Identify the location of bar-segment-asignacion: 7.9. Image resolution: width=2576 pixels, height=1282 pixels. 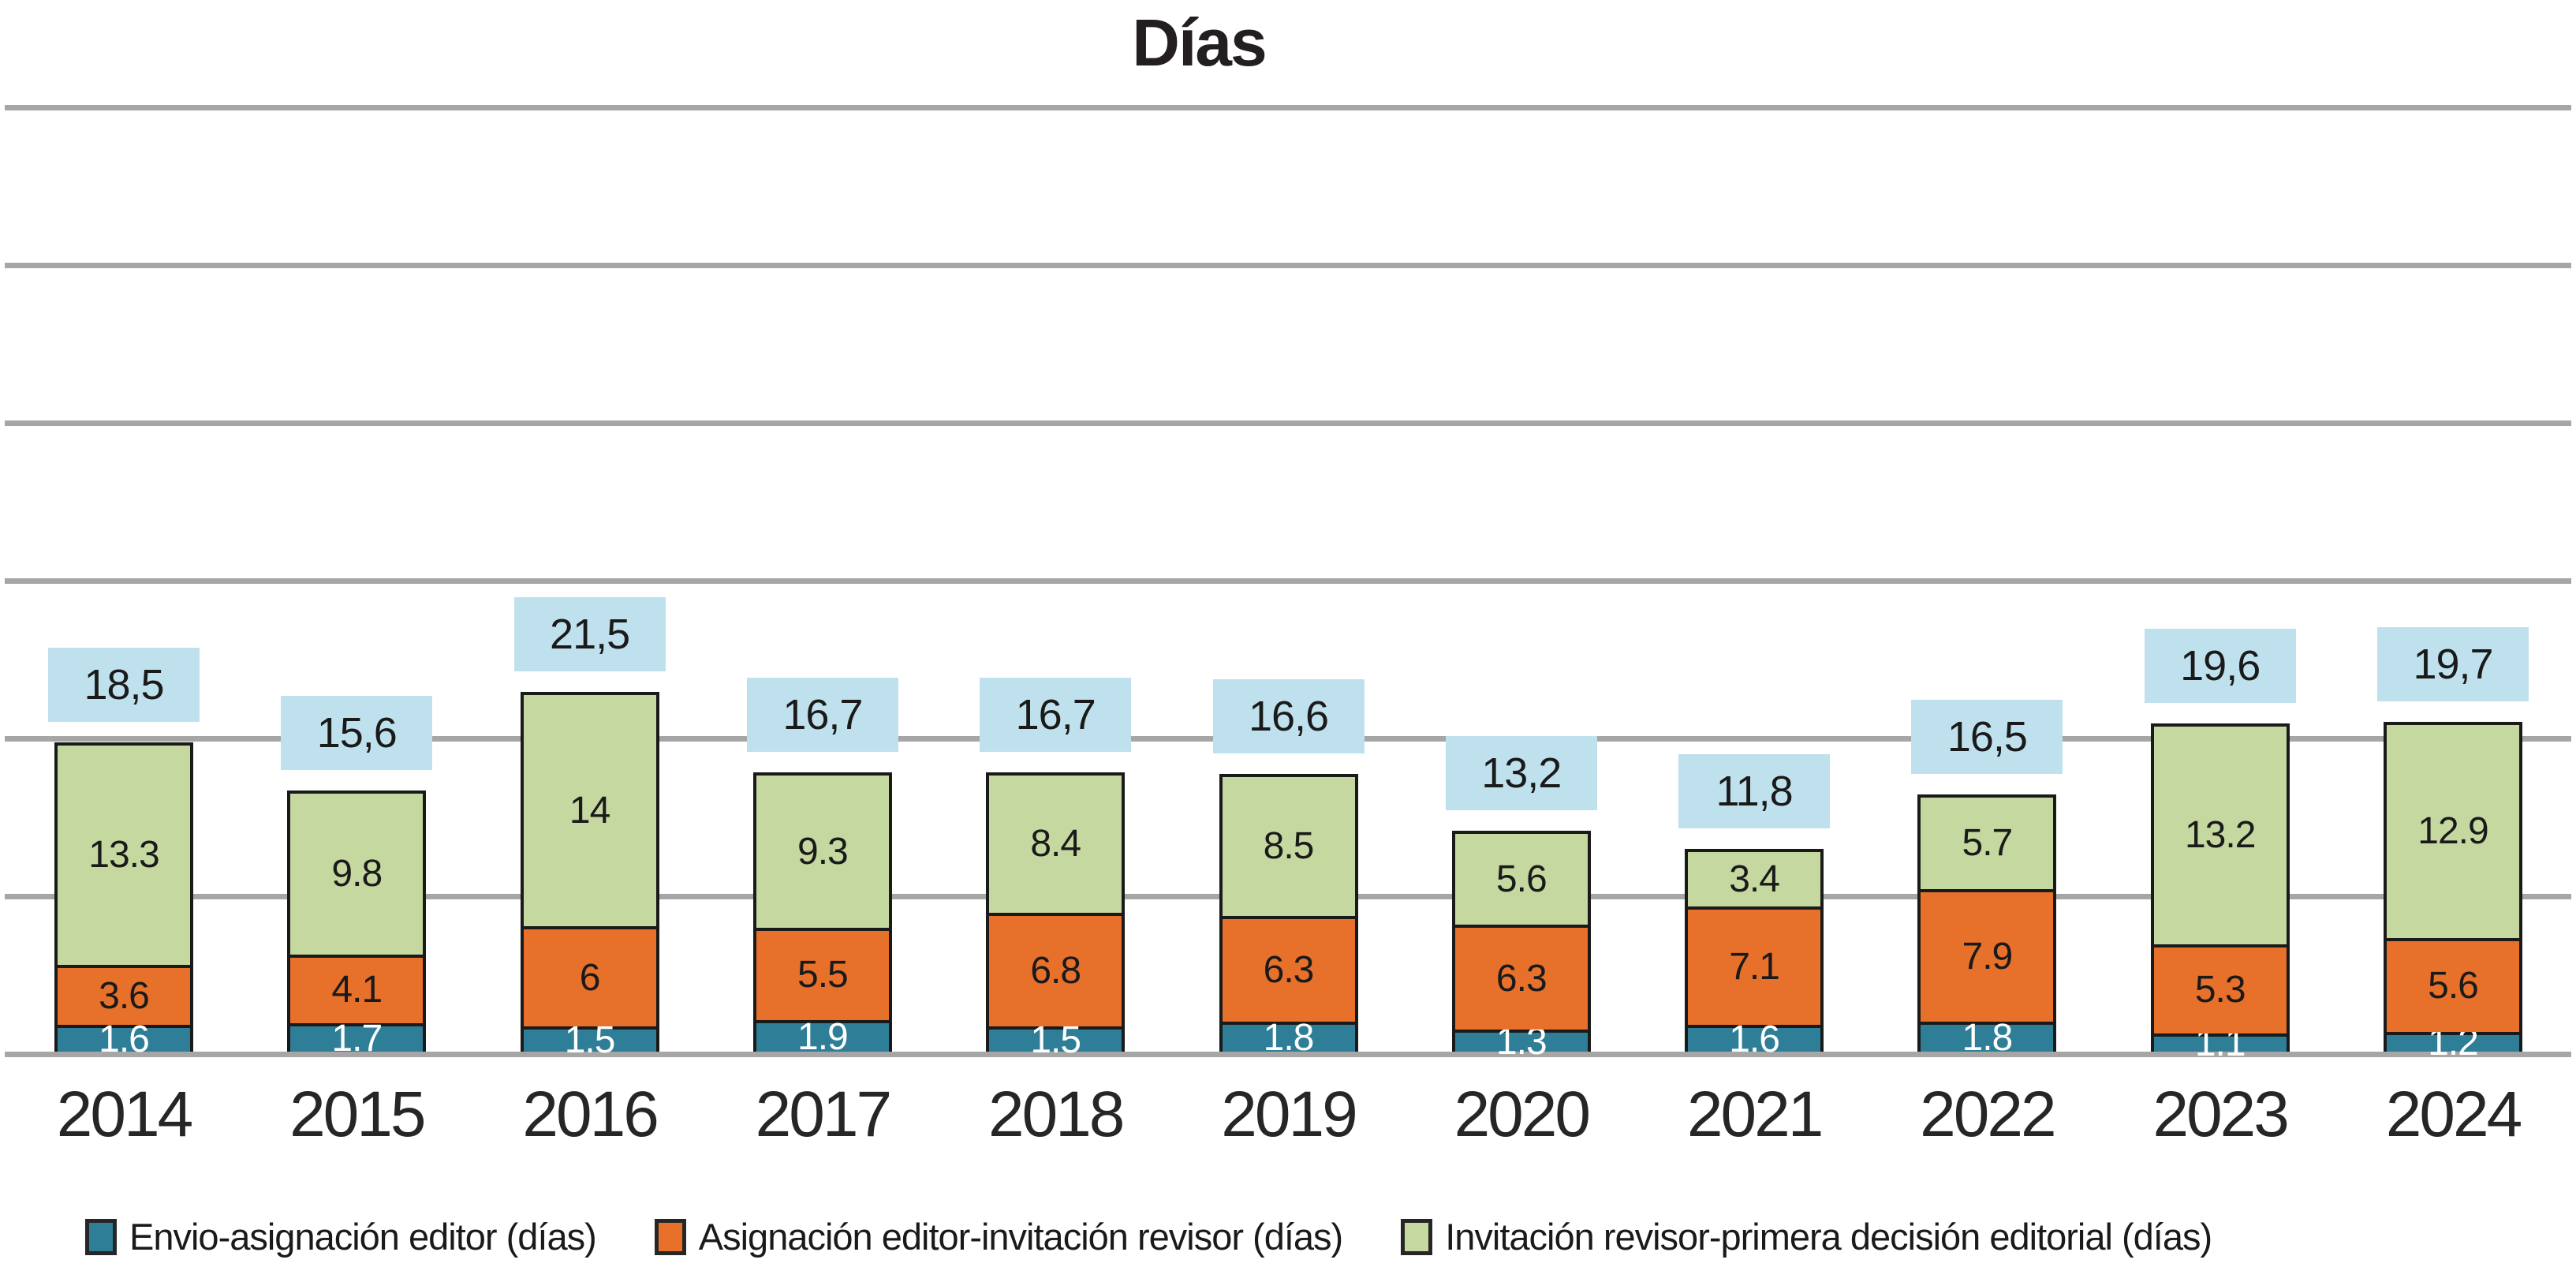
(1987, 956).